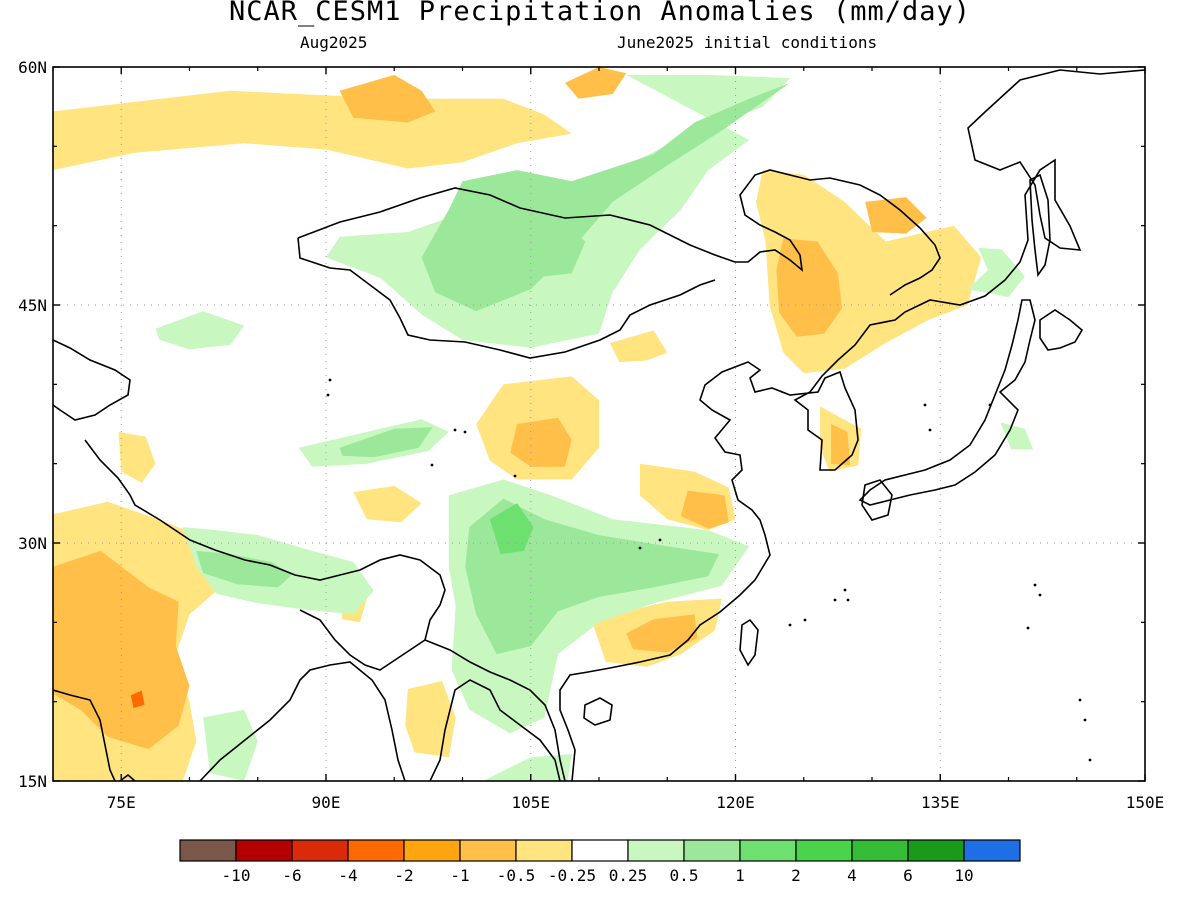  Describe the element at coordinates (291, 875) in the screenshot. I see `colorbar-label: -6` at that location.